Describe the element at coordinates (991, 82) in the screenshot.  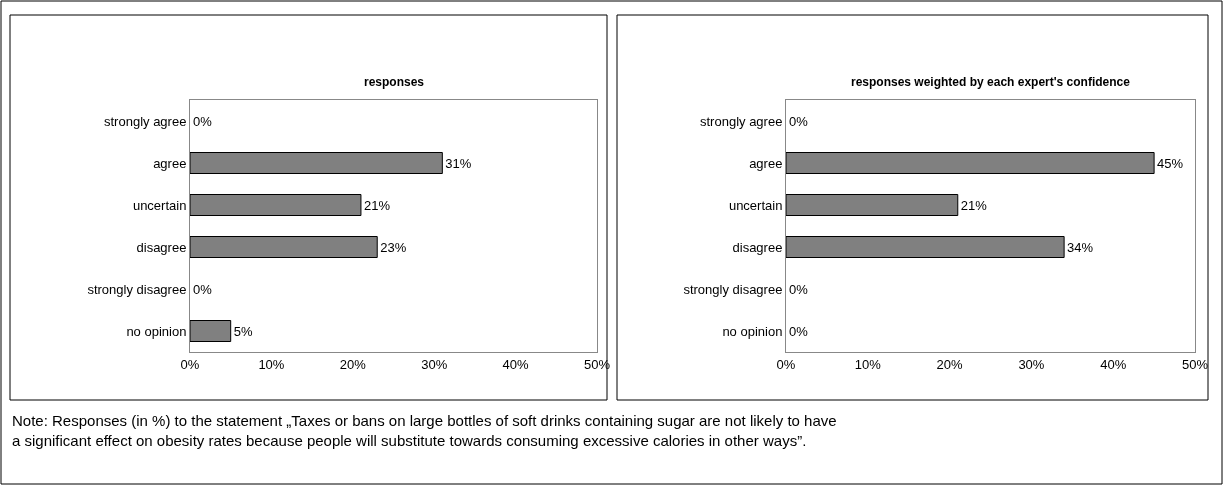
I see `chart-title: responses weighted by each expert's confidence` at that location.